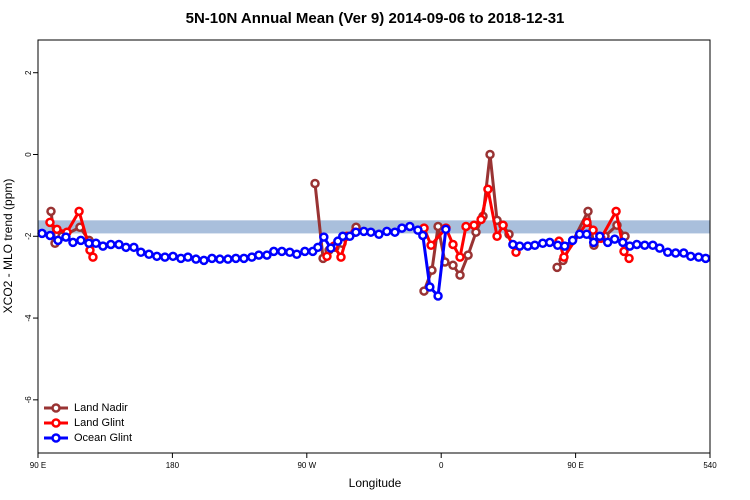 The height and width of the screenshot is (500, 750). Describe the element at coordinates (101, 408) in the screenshot. I see `legend-label: Land Nadir` at that location.